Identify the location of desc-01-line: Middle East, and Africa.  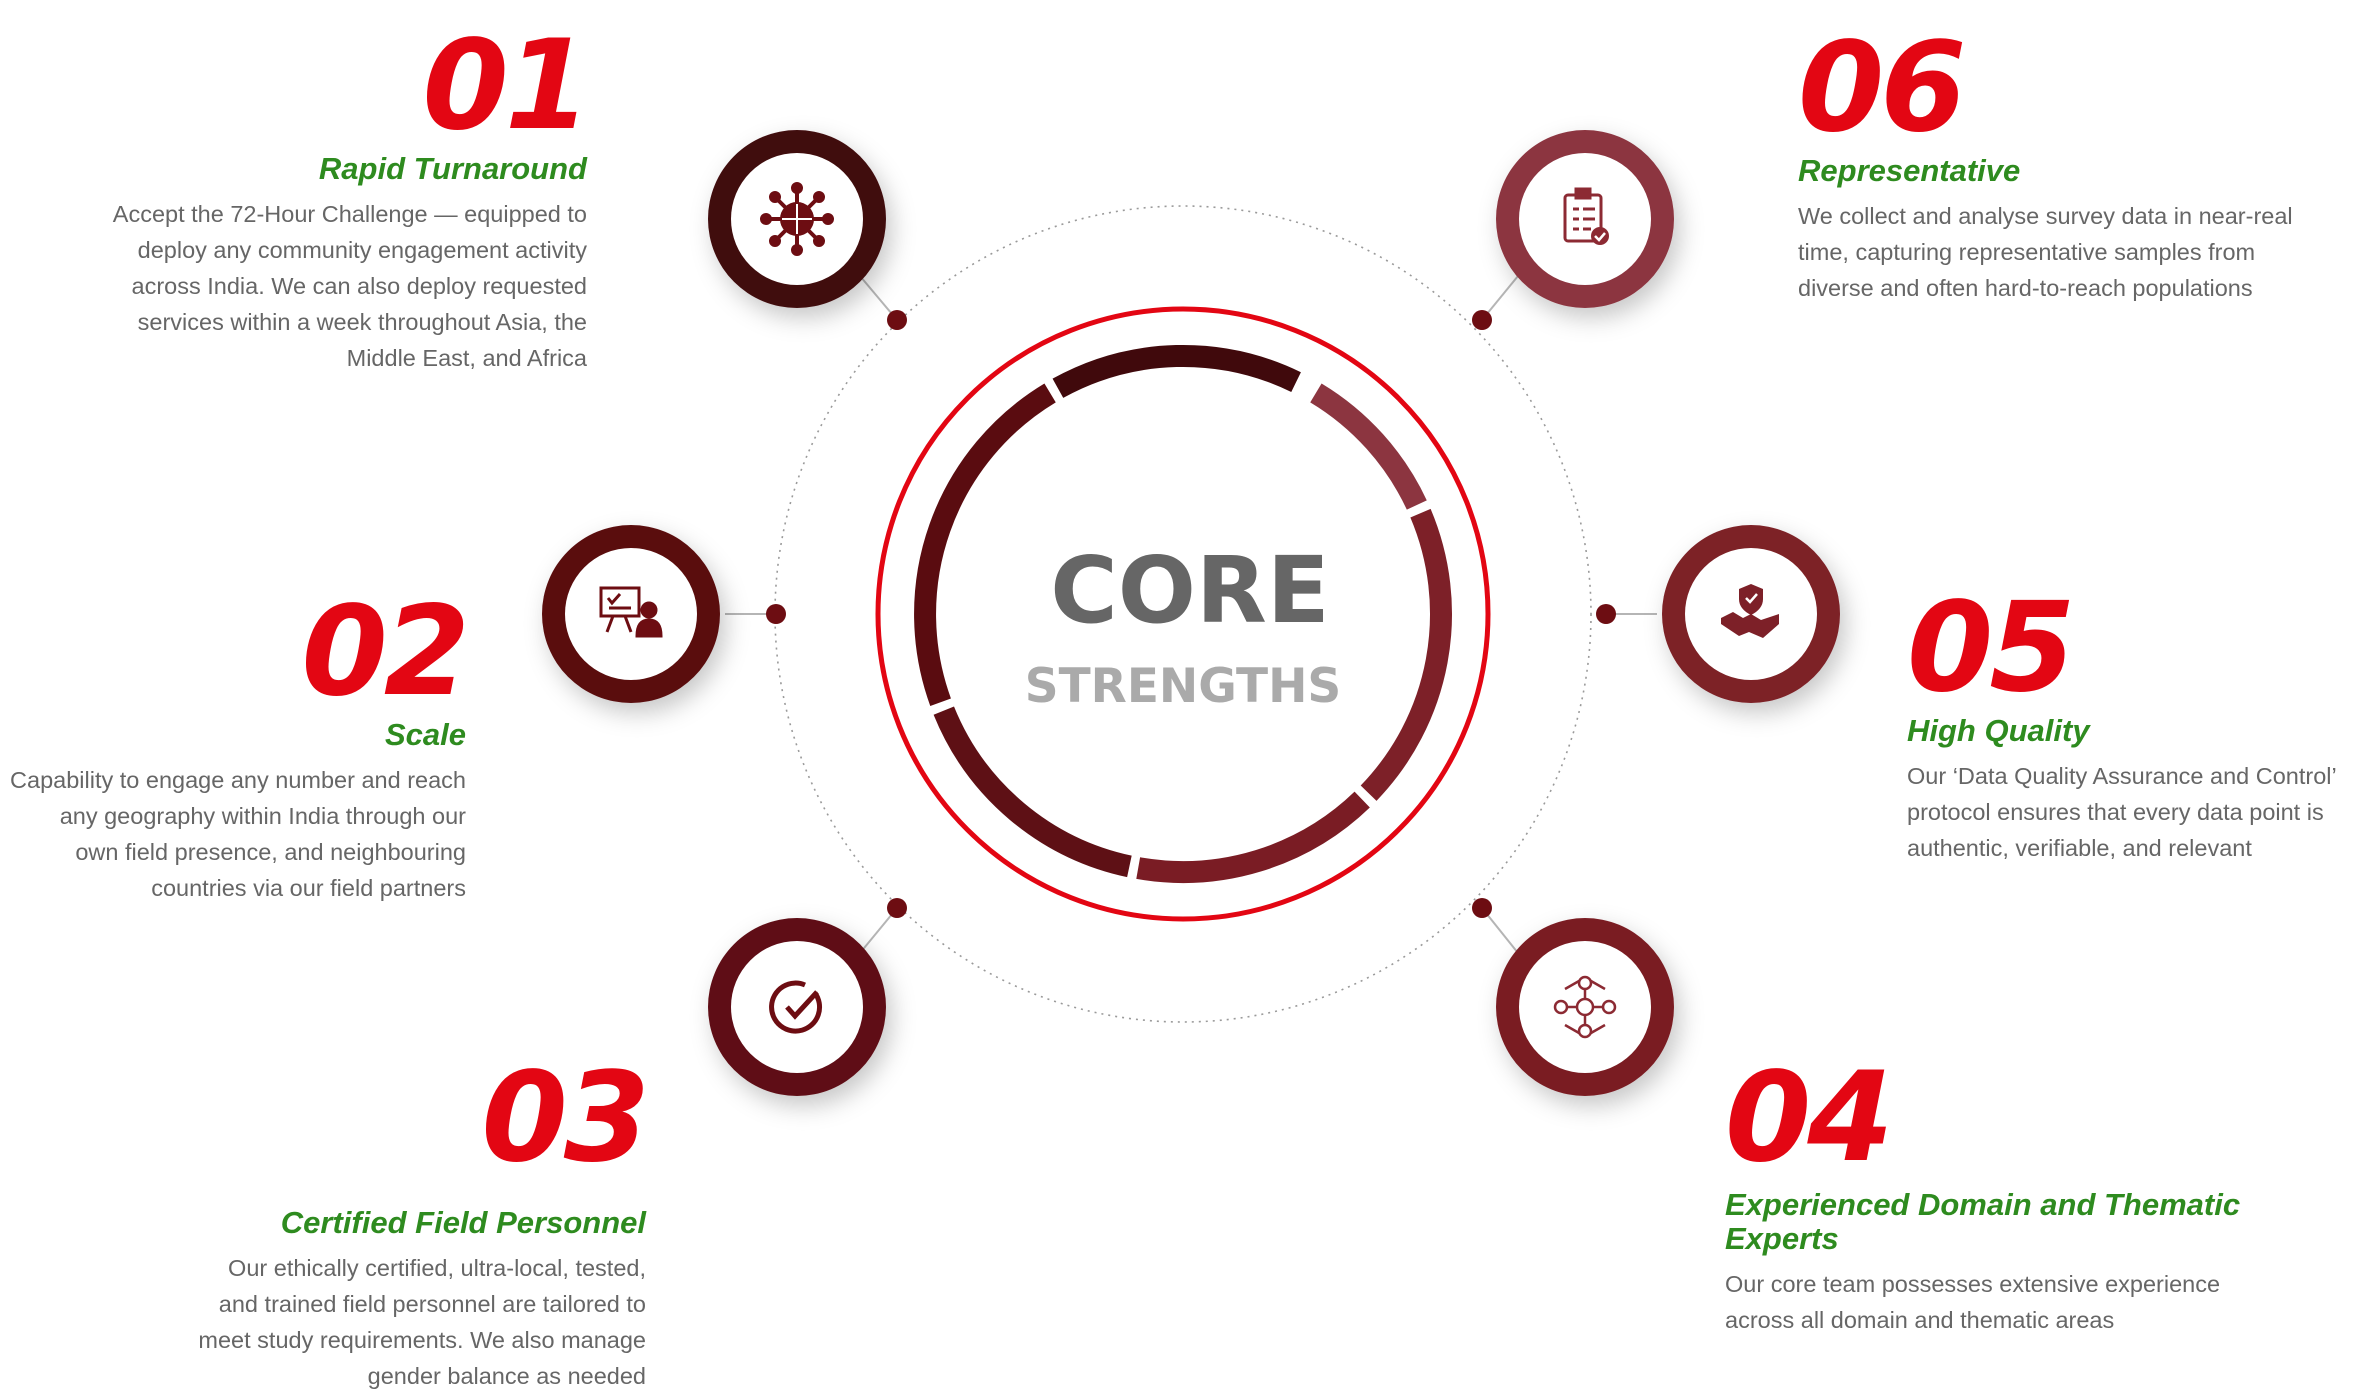
(466, 358).